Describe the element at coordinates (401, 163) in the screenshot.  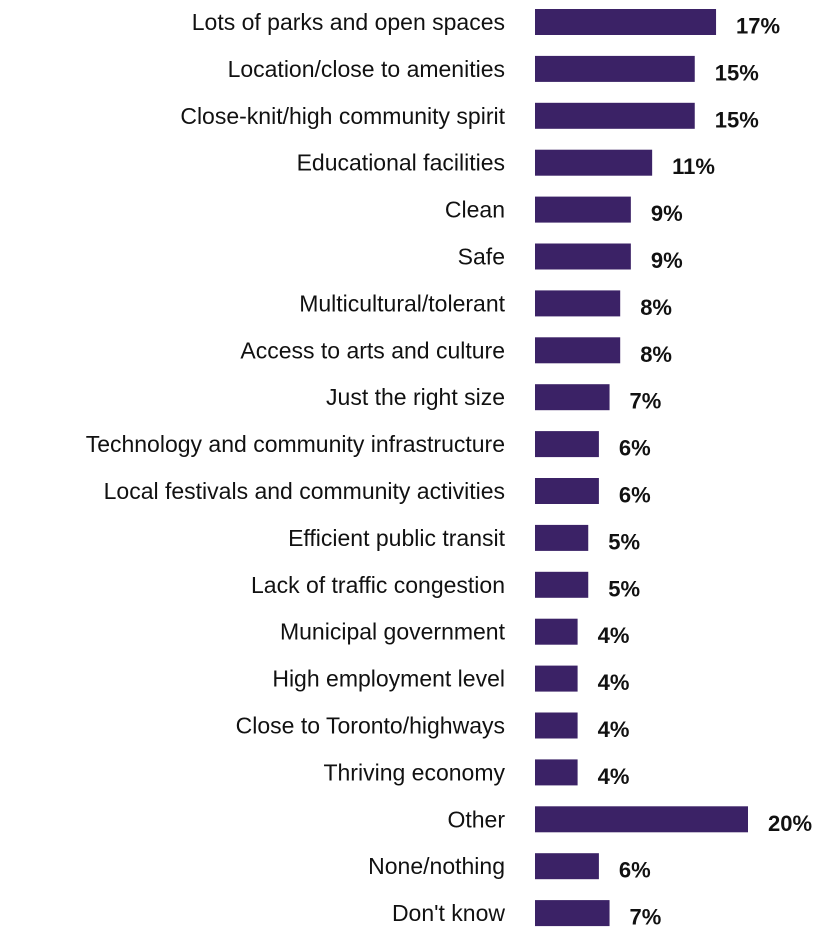
I see `category-label: Educational facilities` at that location.